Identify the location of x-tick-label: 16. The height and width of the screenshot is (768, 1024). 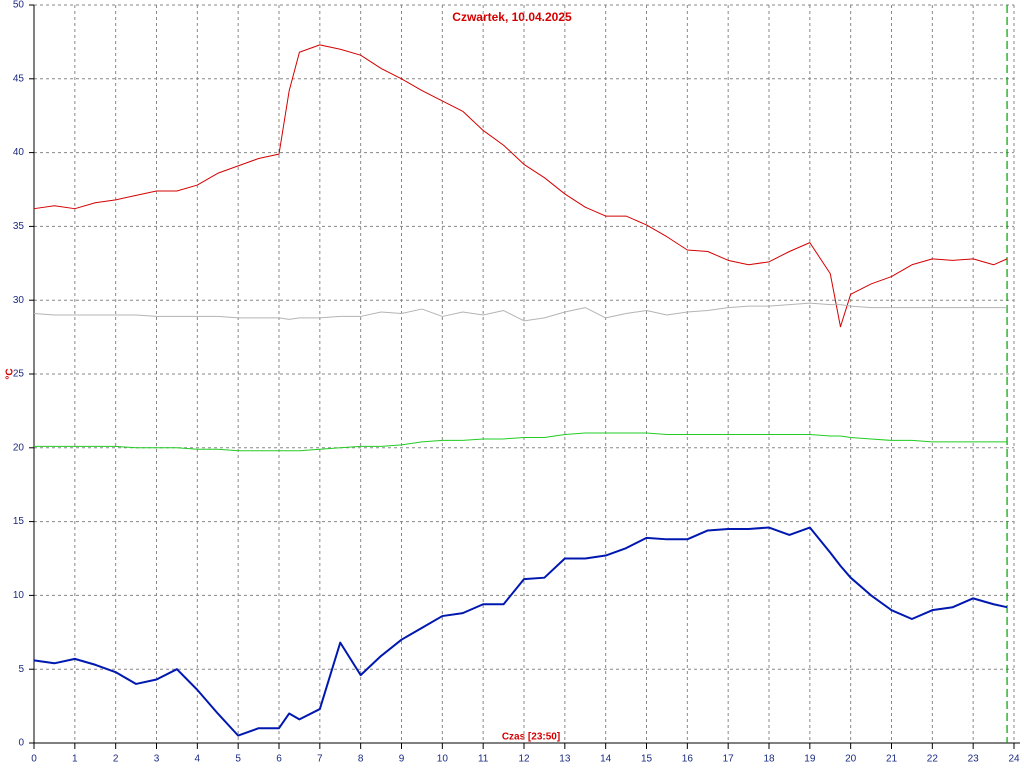
(688, 759).